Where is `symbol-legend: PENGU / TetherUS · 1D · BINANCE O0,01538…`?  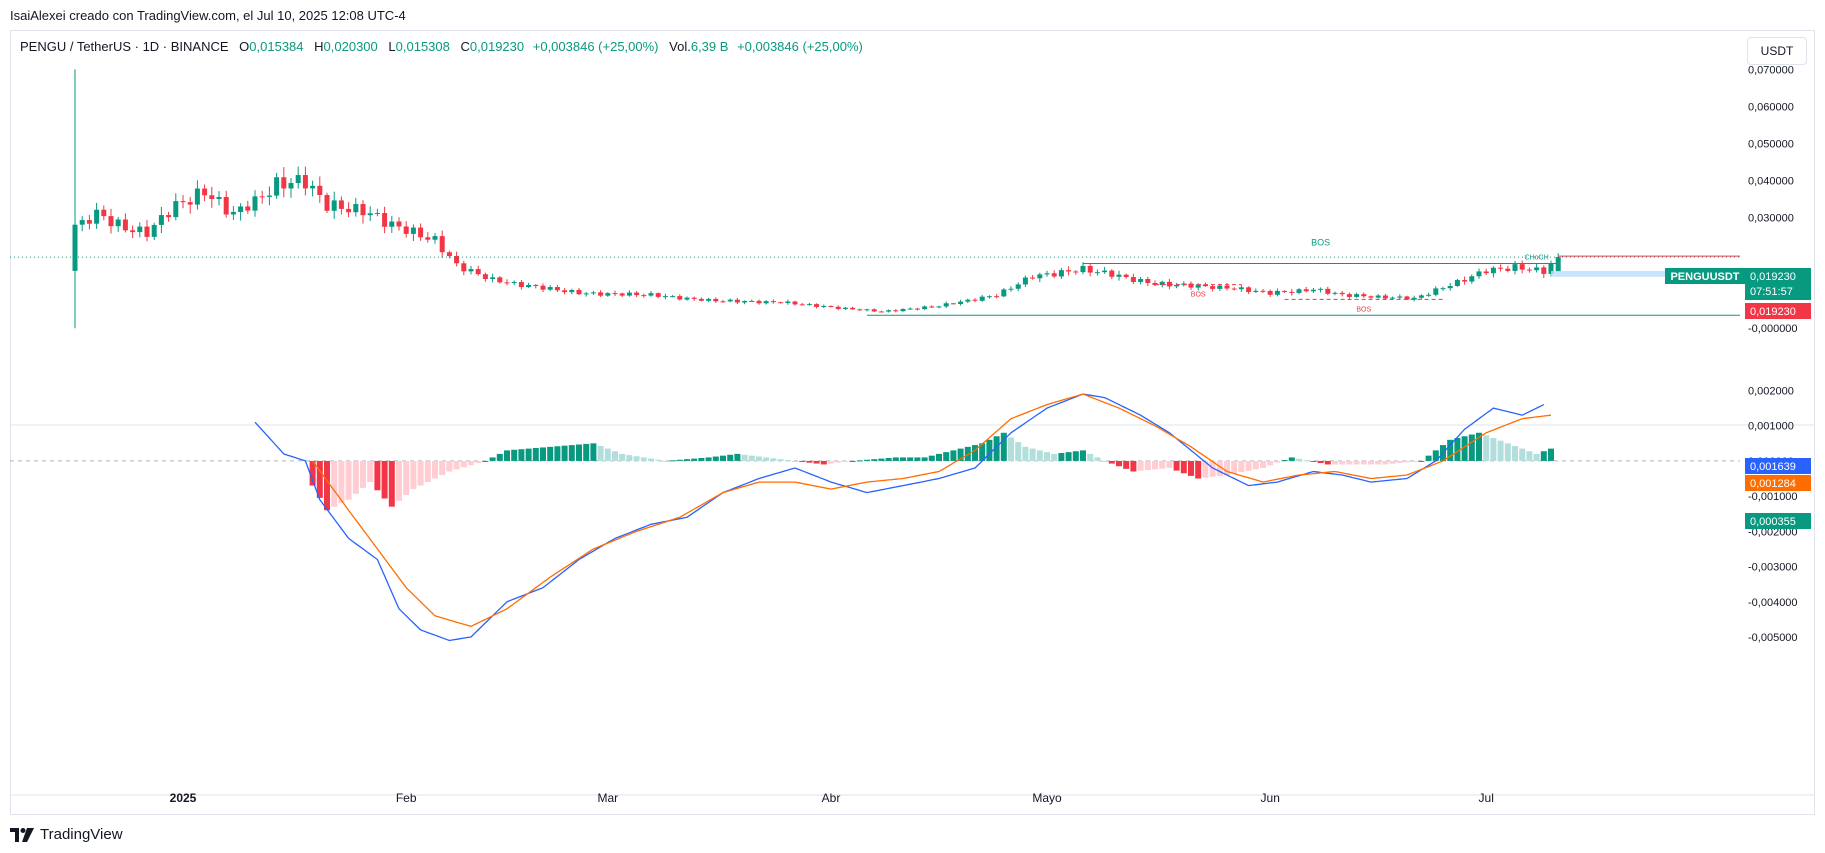
symbol-legend: PENGU / TetherUS · 1D · BINANCE O0,01538… is located at coordinates (441, 46).